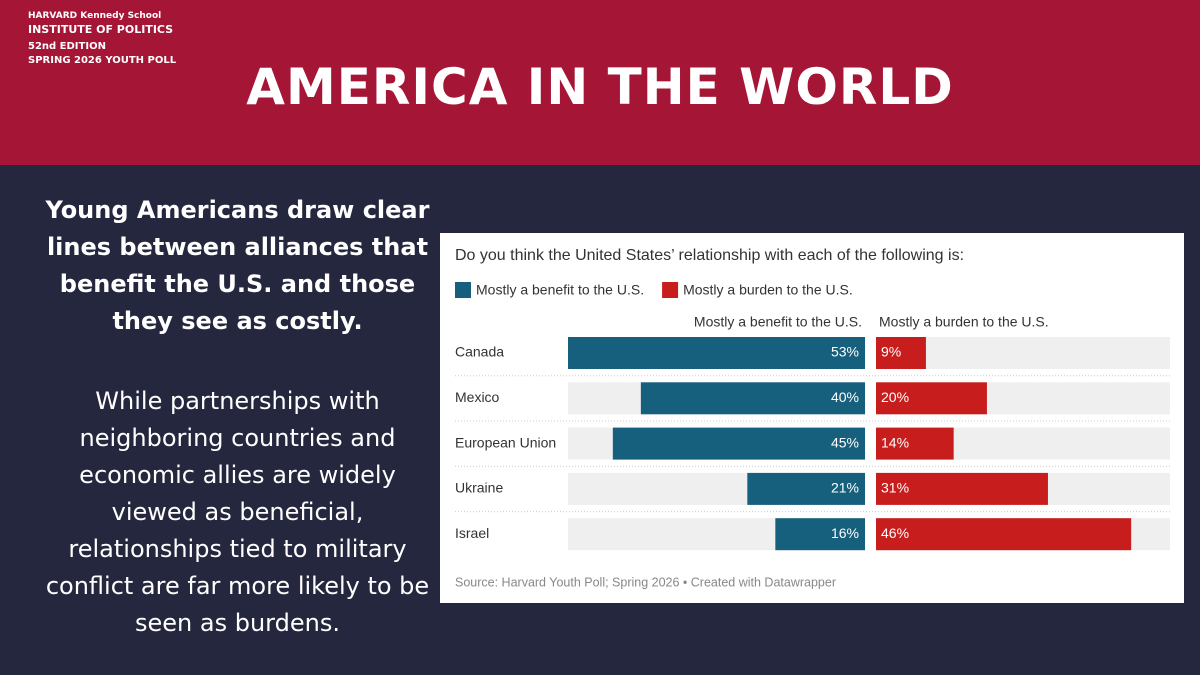 The image size is (1200, 675). What do you see at coordinates (102, 60) in the screenshot?
I see `poll-name: SPRING 2026 YOUTH POLL` at bounding box center [102, 60].